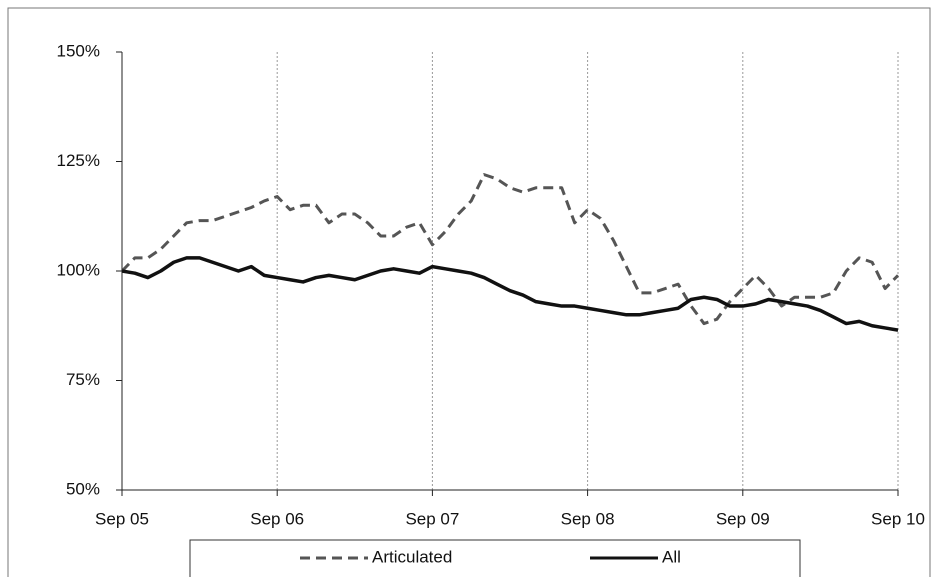 The height and width of the screenshot is (577, 934). Describe the element at coordinates (432, 518) in the screenshot. I see `x-tick-label: Sep 07` at that location.